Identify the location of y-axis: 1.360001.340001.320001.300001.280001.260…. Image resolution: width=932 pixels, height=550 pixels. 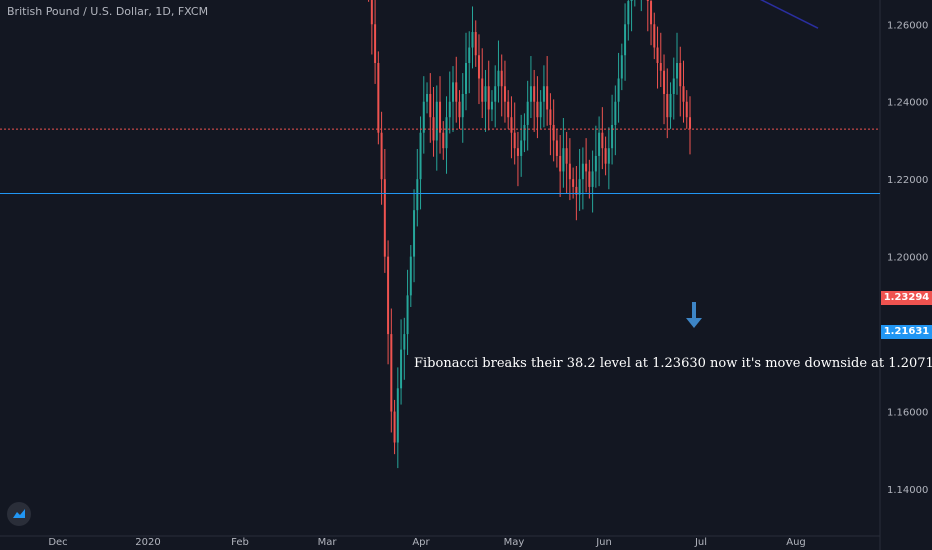
(907, 248).